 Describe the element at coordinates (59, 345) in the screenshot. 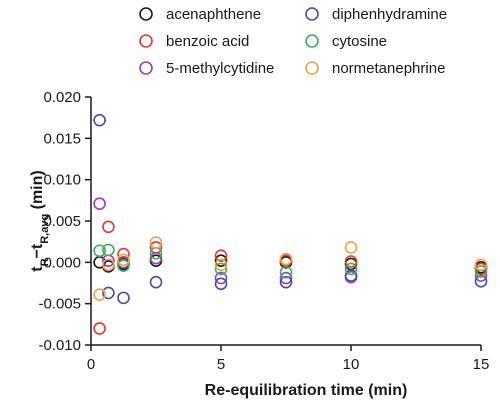

I see `y-tick-label: -0.010` at that location.